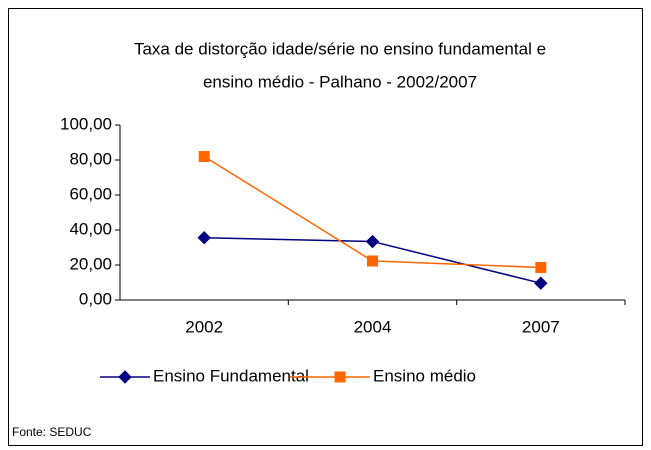 The width and height of the screenshot is (651, 450). I want to click on x-tick-label: 2002, so click(204, 326).